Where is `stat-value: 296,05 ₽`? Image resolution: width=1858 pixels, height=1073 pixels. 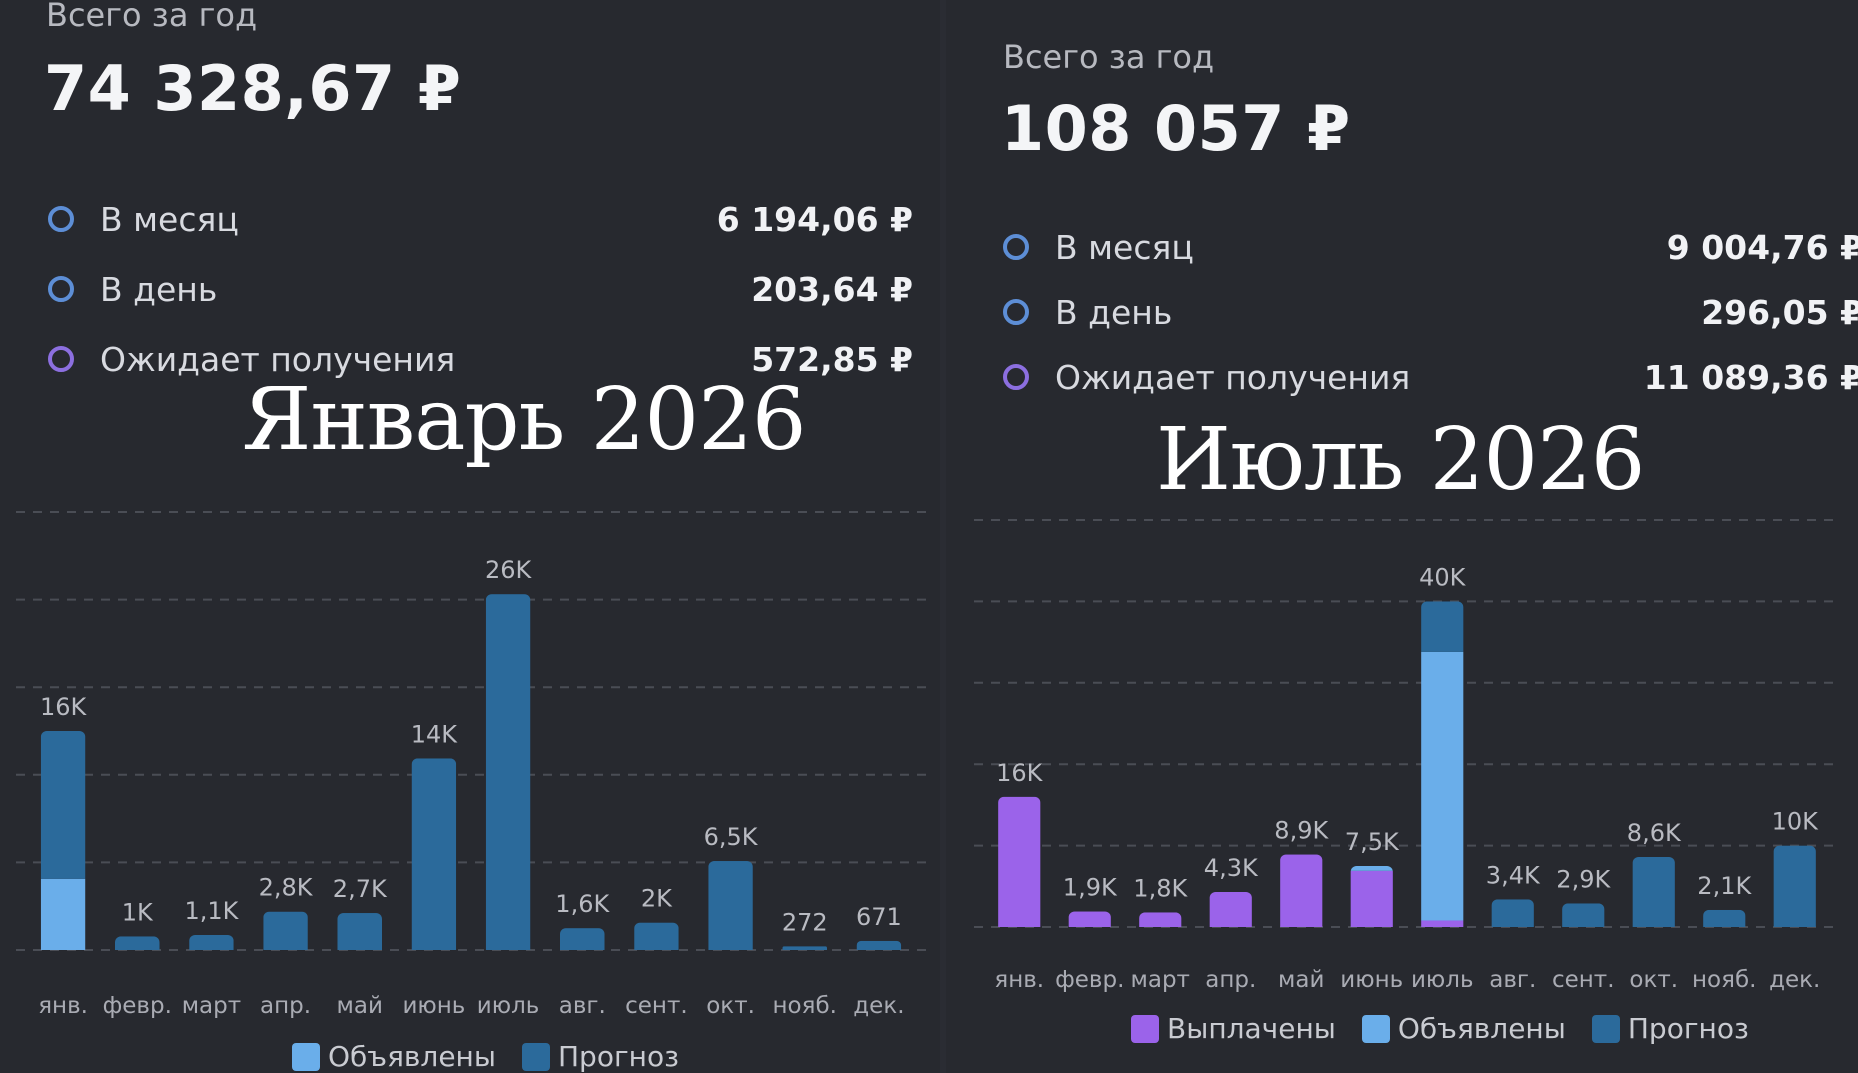
stat-value: 296,05 ₽ is located at coordinates (1779, 312).